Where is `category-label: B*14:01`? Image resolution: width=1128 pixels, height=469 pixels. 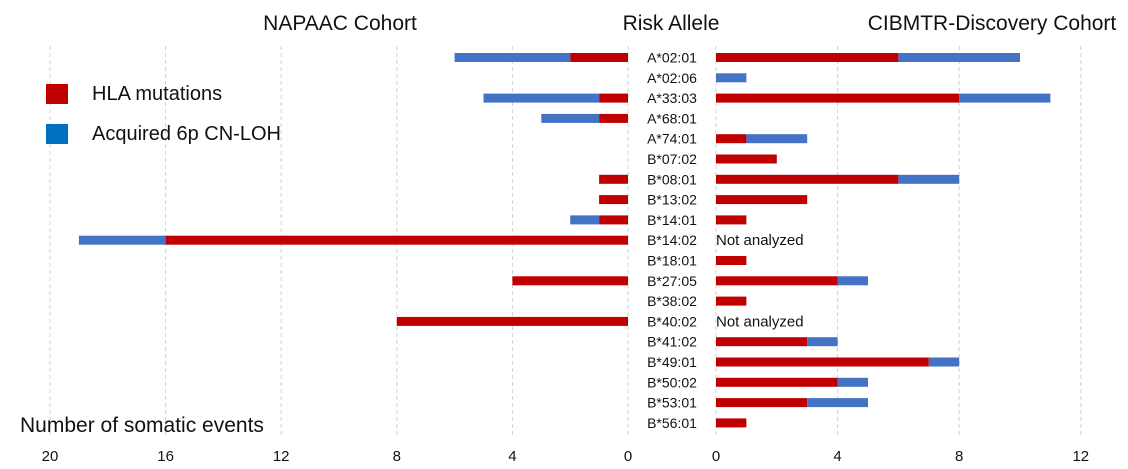
category-label: B*14:01 is located at coordinates (672, 220).